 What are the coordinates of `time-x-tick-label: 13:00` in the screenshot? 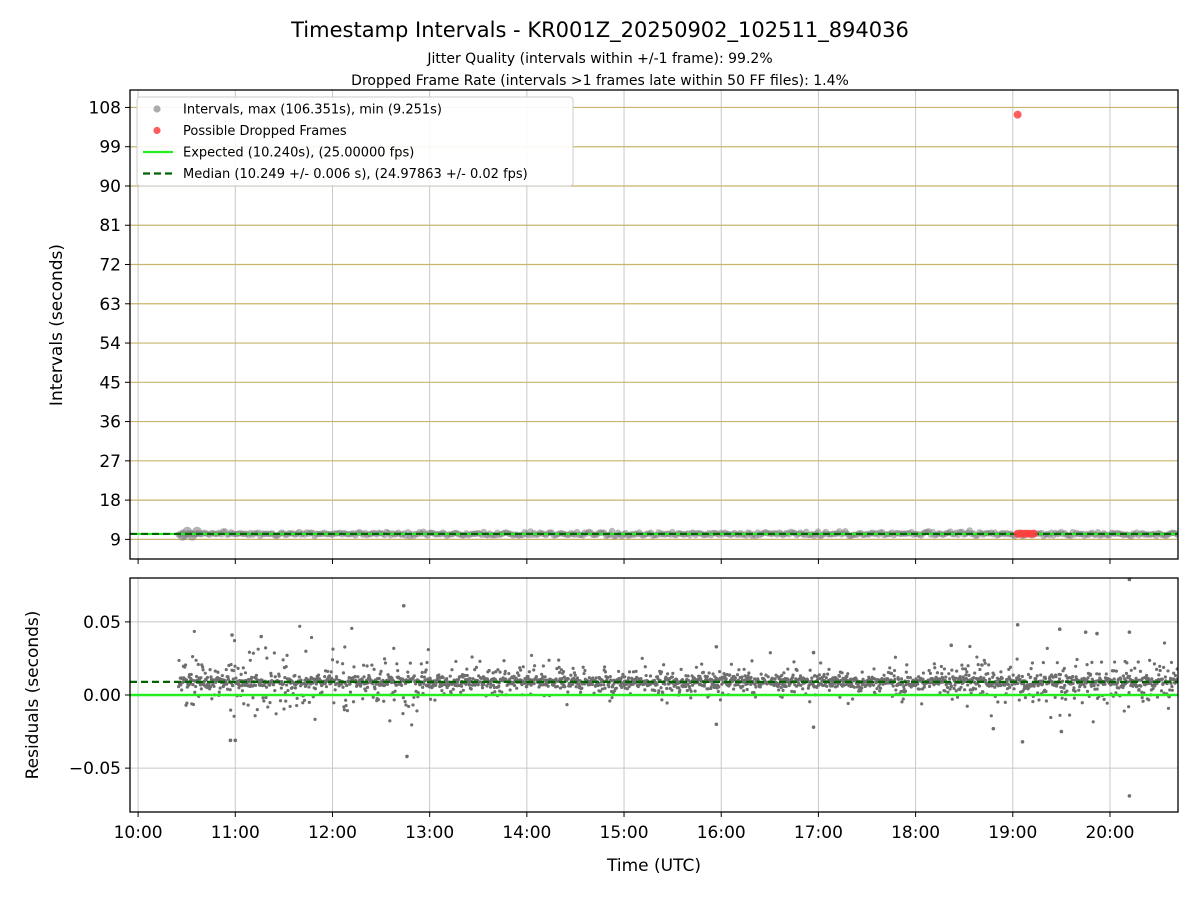 It's located at (429, 833).